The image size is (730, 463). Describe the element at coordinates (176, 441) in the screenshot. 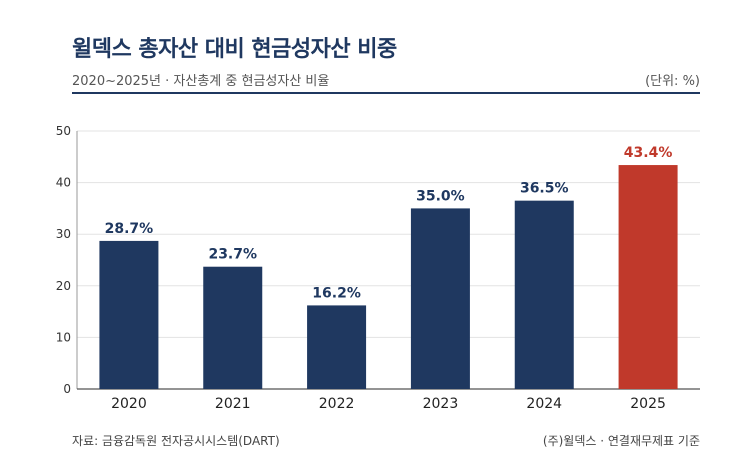

I see `source-note: 자료: 금융감독원 전자공시시스템(DART)` at that location.